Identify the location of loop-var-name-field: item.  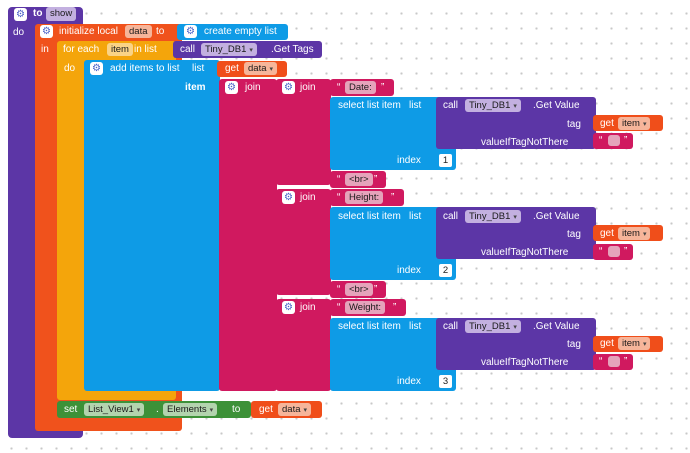
(120, 49).